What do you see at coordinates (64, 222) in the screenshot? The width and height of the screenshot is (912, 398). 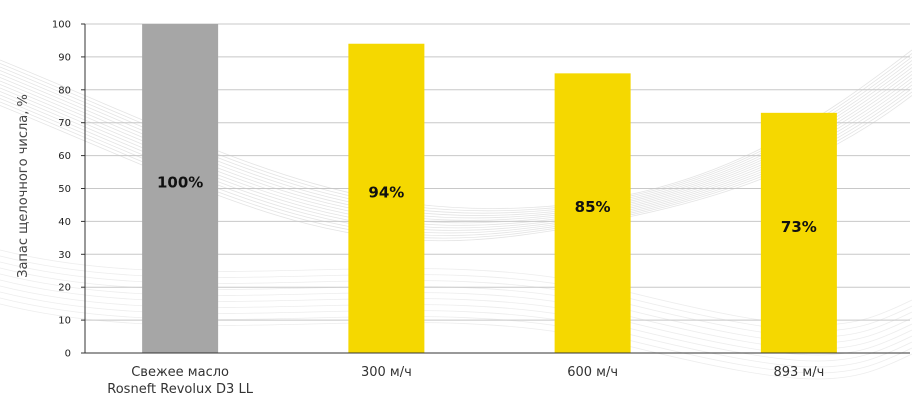 I see `y-tick-label: 40` at bounding box center [64, 222].